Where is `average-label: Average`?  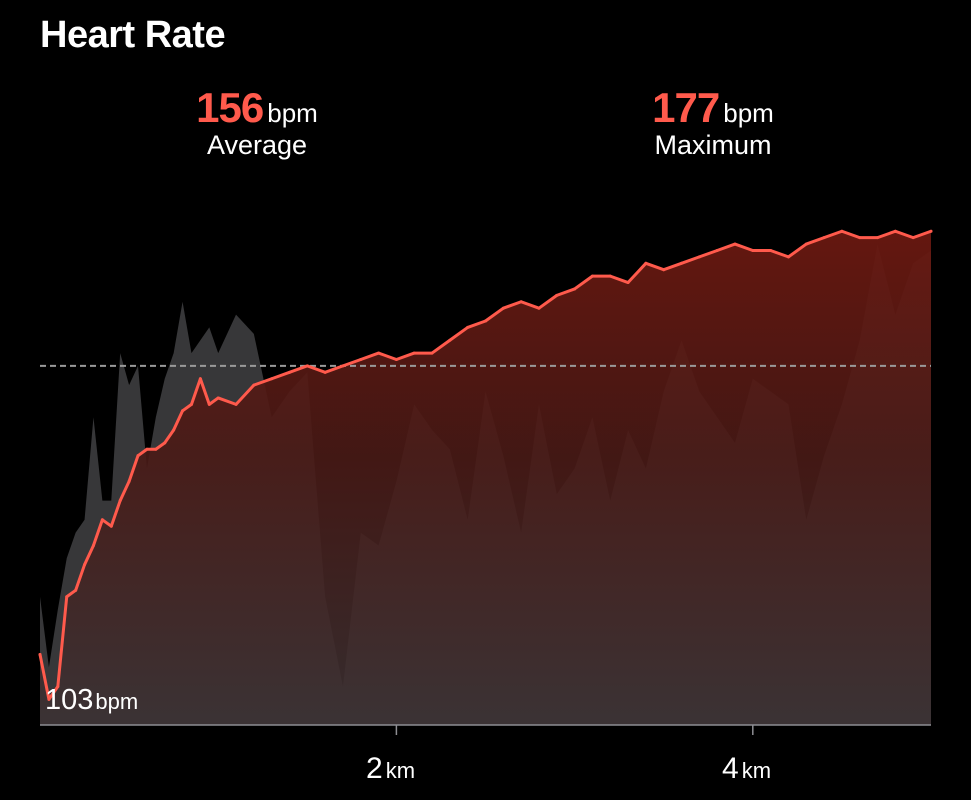 average-label: Average is located at coordinates (257, 145).